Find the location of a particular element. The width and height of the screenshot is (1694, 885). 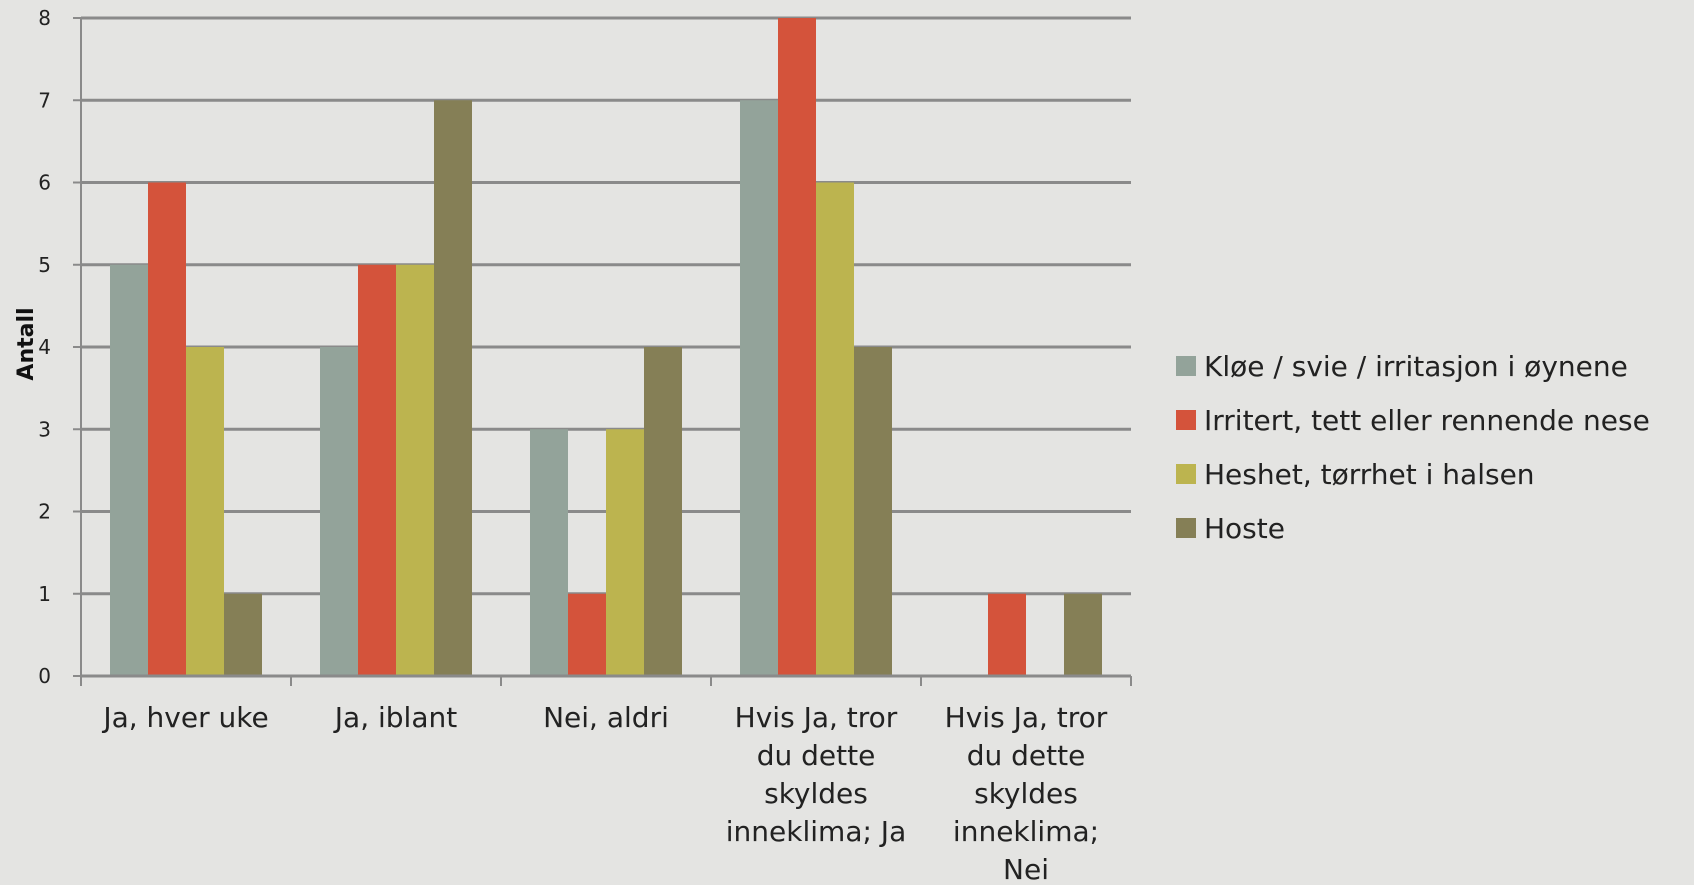

y-tick-label: 2 is located at coordinates (44, 512).